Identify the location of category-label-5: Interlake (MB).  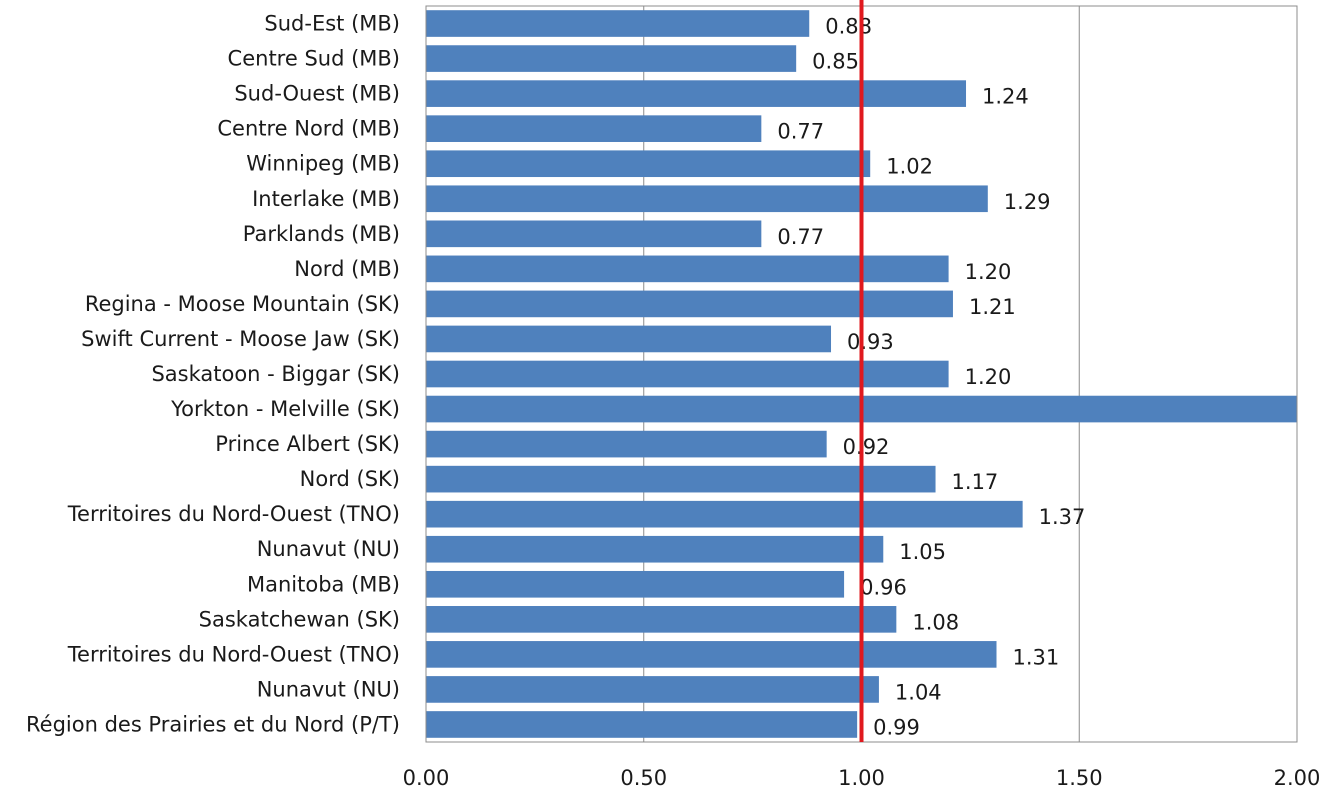
(326, 199).